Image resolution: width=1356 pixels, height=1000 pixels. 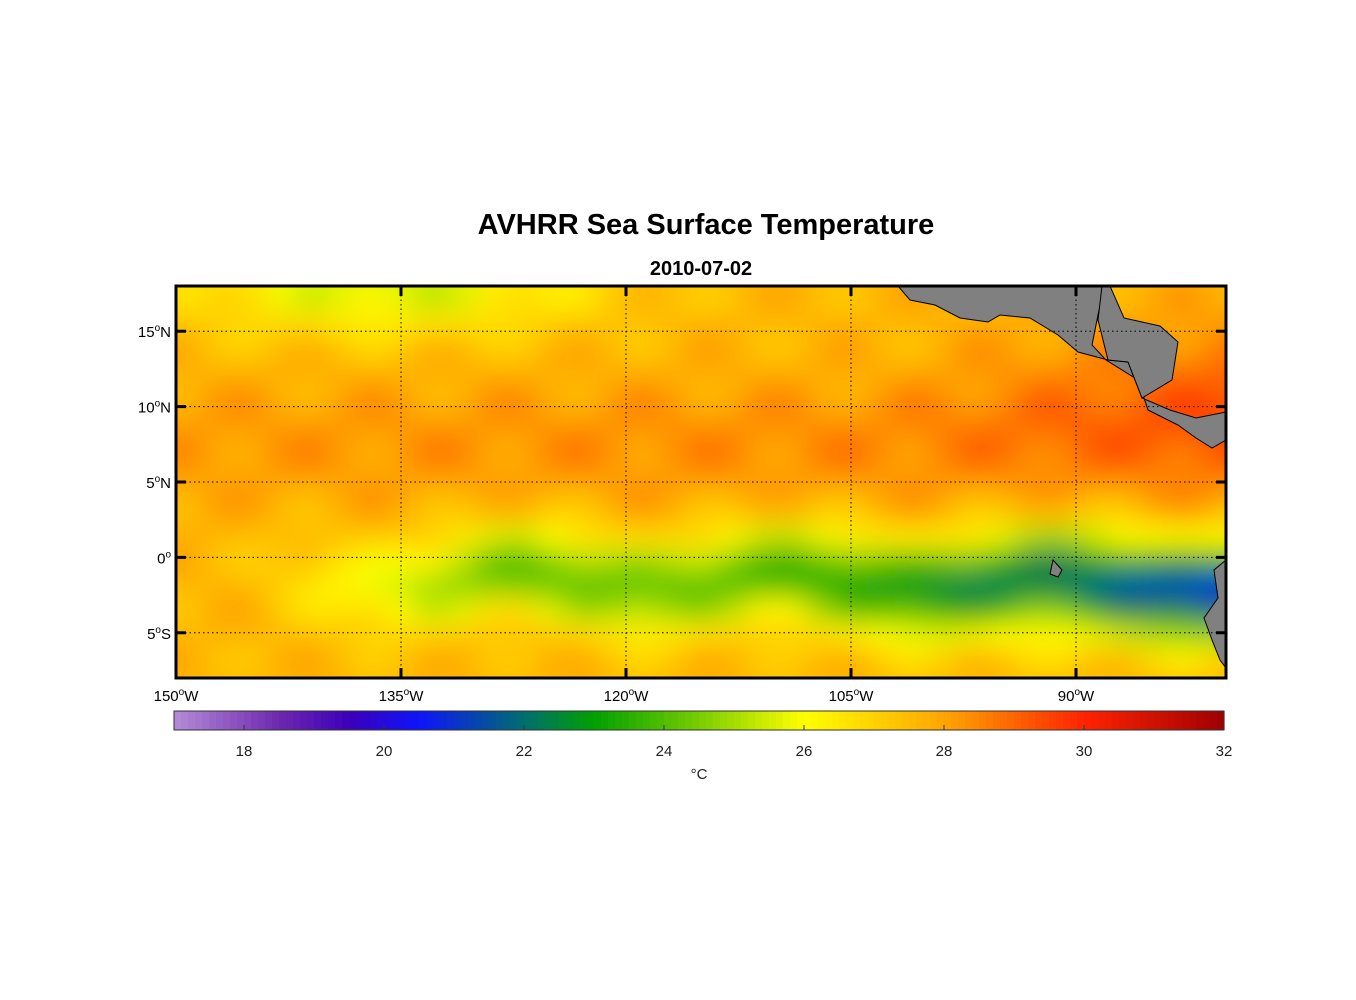 What do you see at coordinates (402, 696) in the screenshot?
I see `lon-tick-label: 135oW` at bounding box center [402, 696].